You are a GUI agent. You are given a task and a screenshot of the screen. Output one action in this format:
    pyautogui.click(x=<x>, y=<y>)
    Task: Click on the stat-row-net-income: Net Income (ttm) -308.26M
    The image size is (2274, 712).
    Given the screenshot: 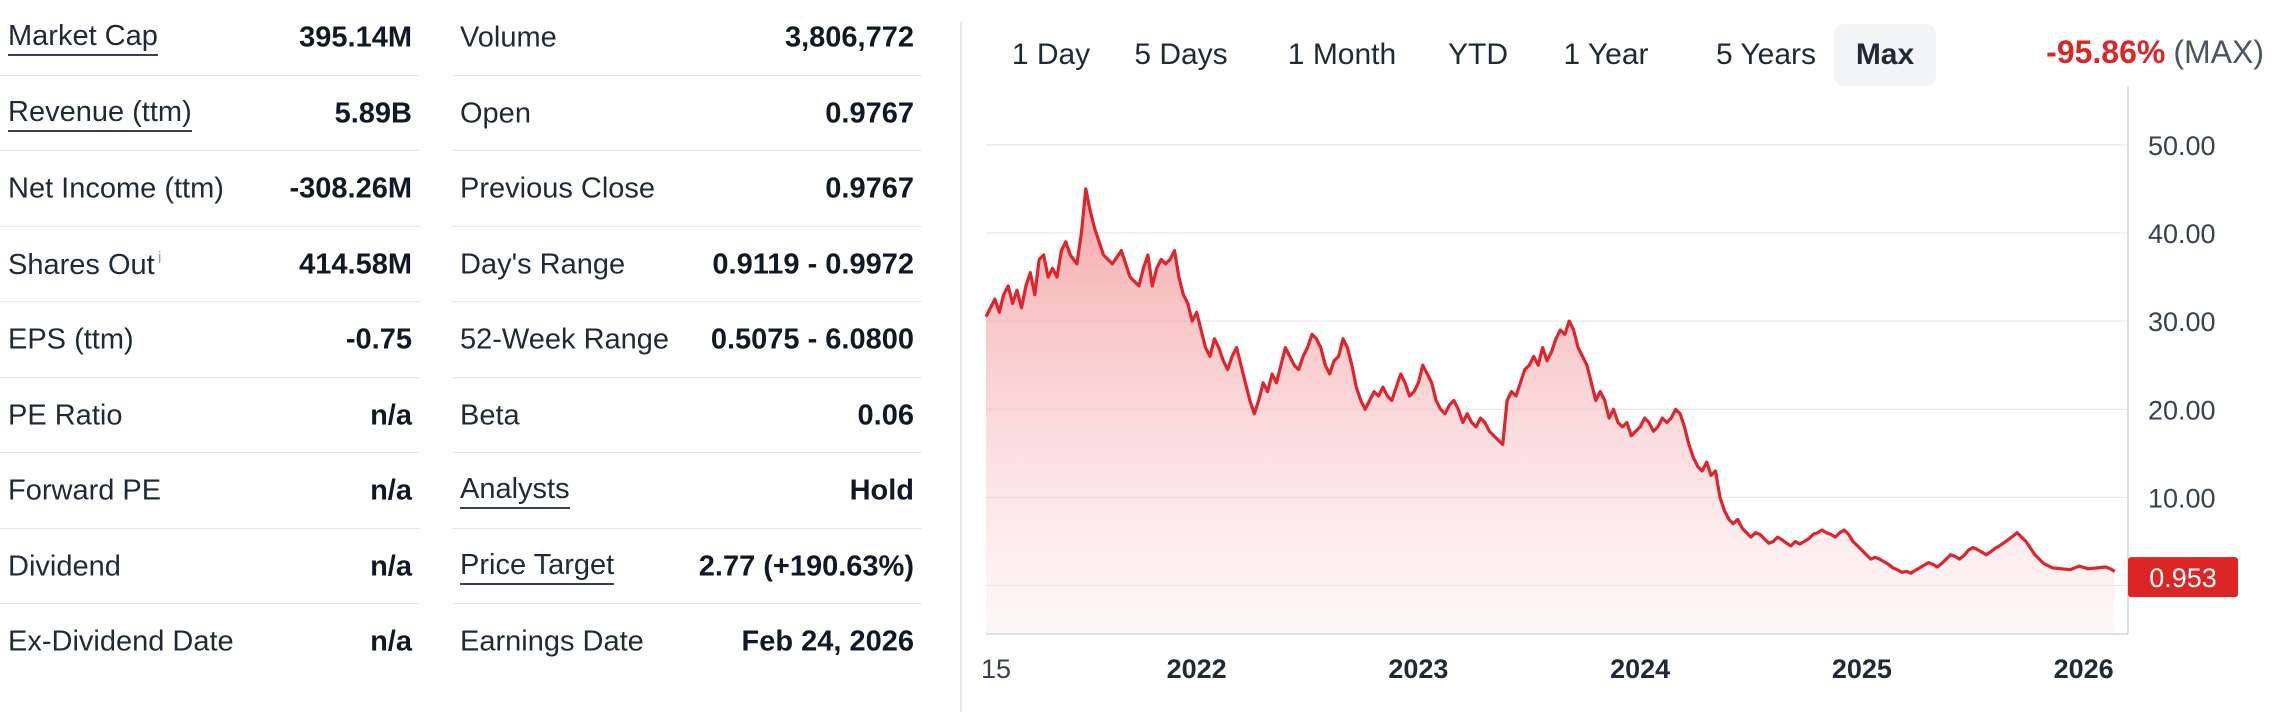 What is the action you would take?
    pyautogui.click(x=210, y=189)
    